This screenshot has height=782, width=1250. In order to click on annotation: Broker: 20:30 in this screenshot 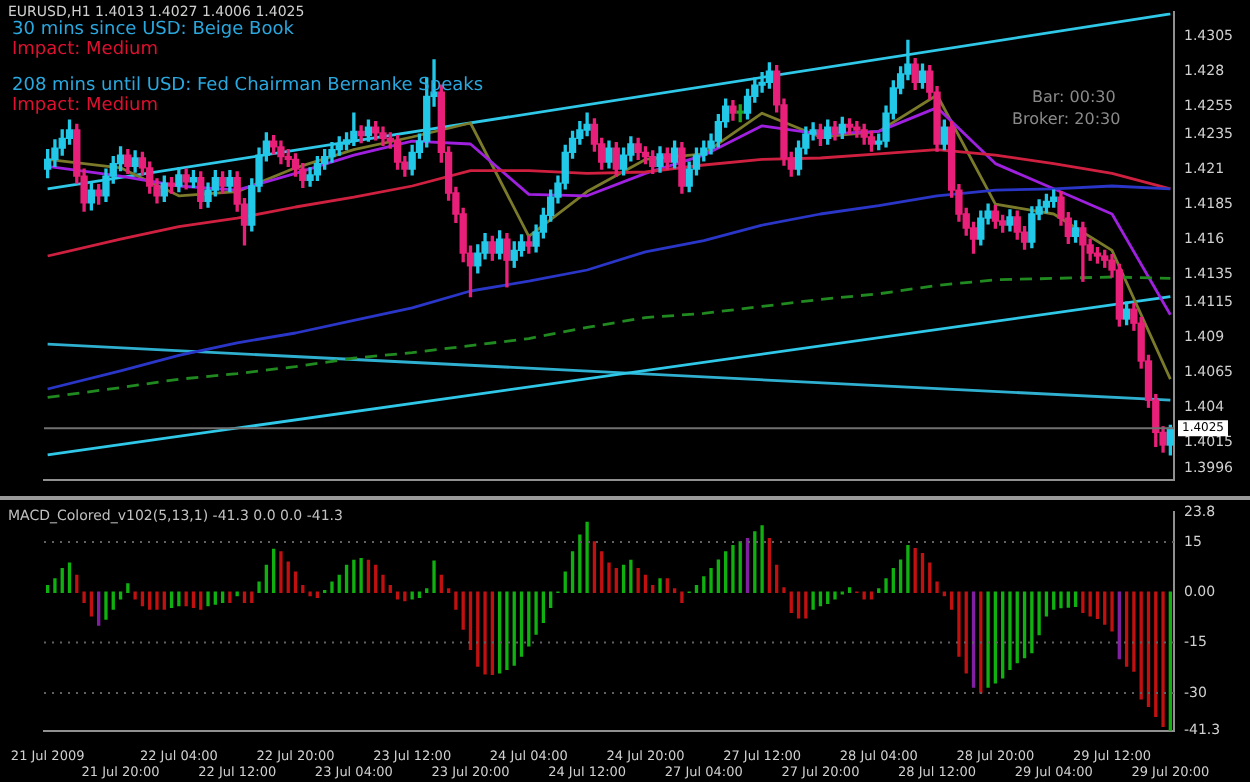, I will do `click(1066, 120)`.